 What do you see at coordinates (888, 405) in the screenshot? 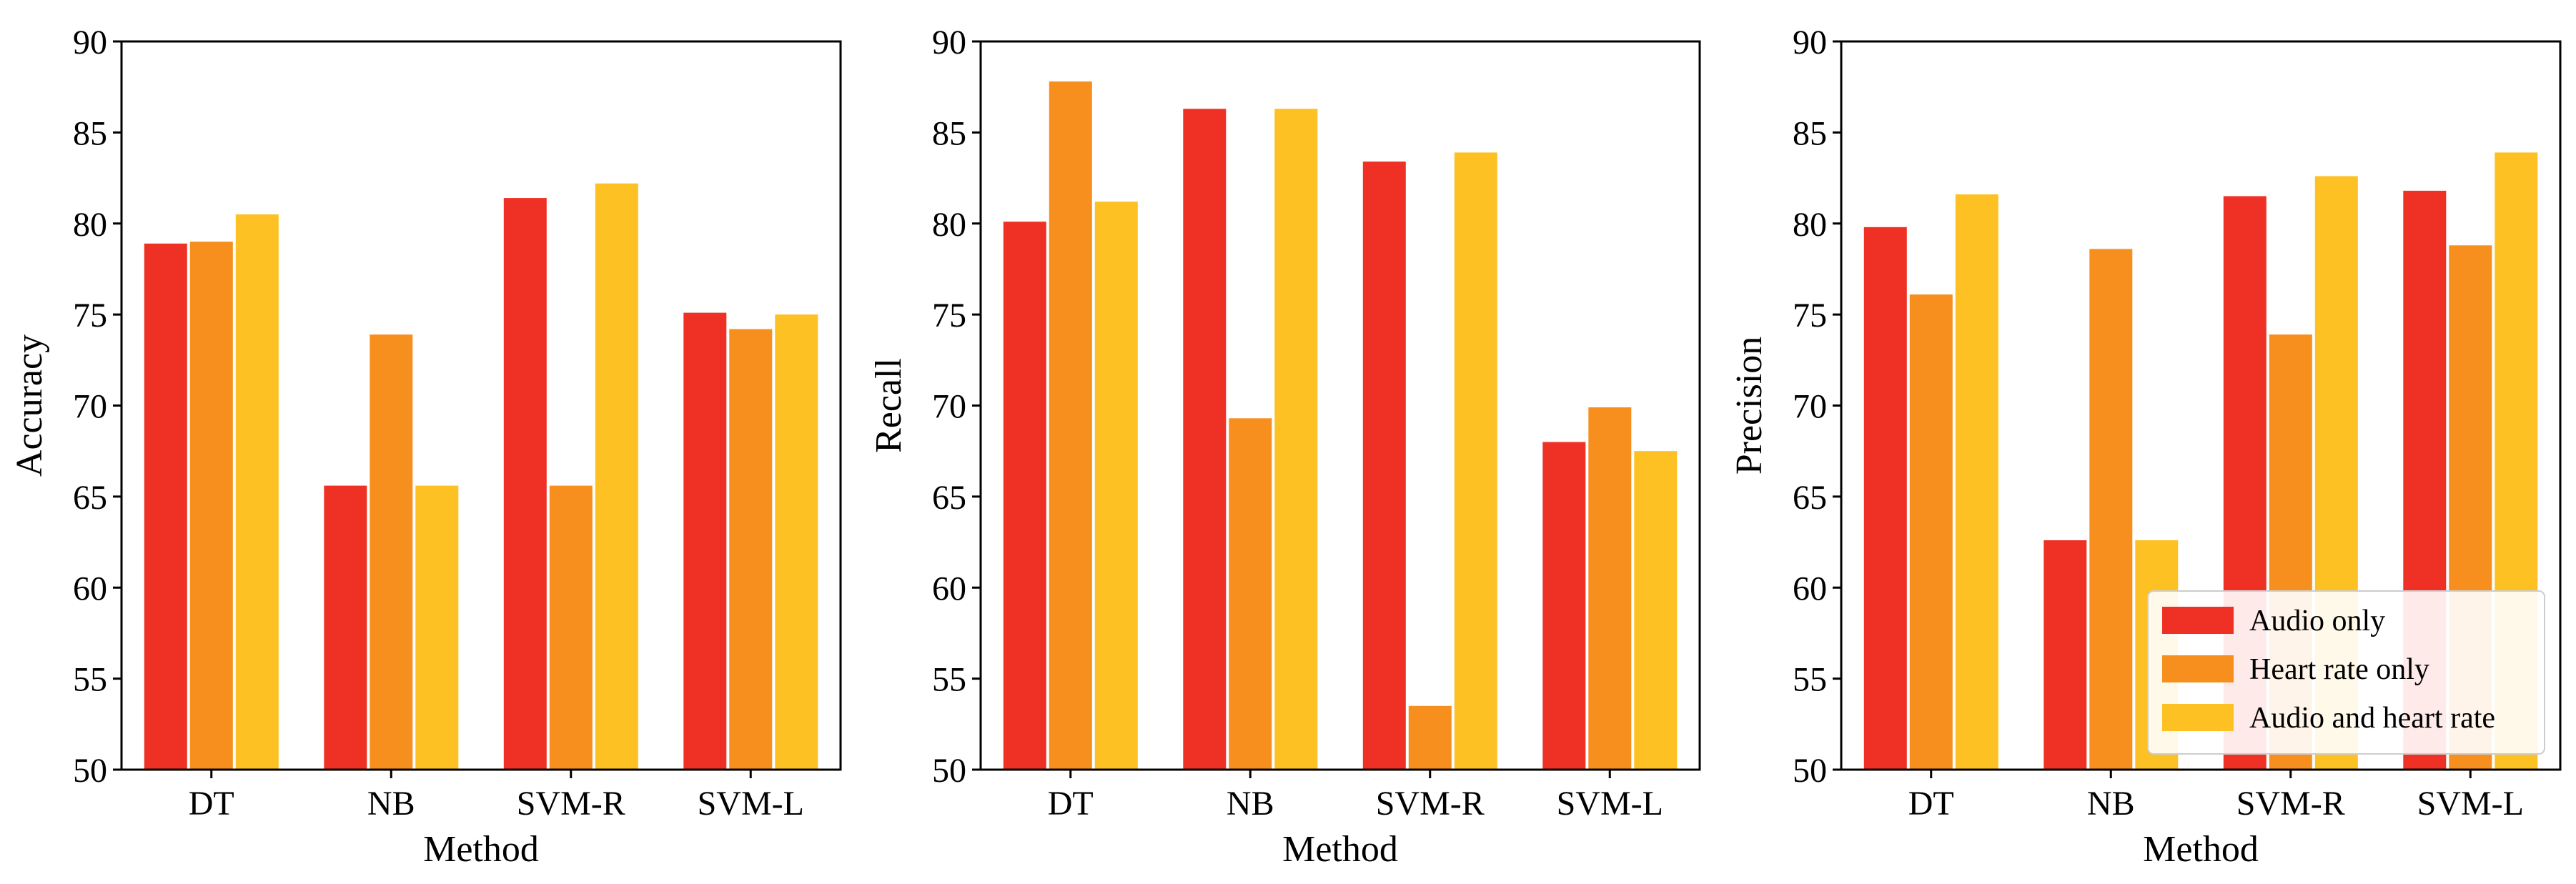
I see `y-axis-label: Recall` at bounding box center [888, 405].